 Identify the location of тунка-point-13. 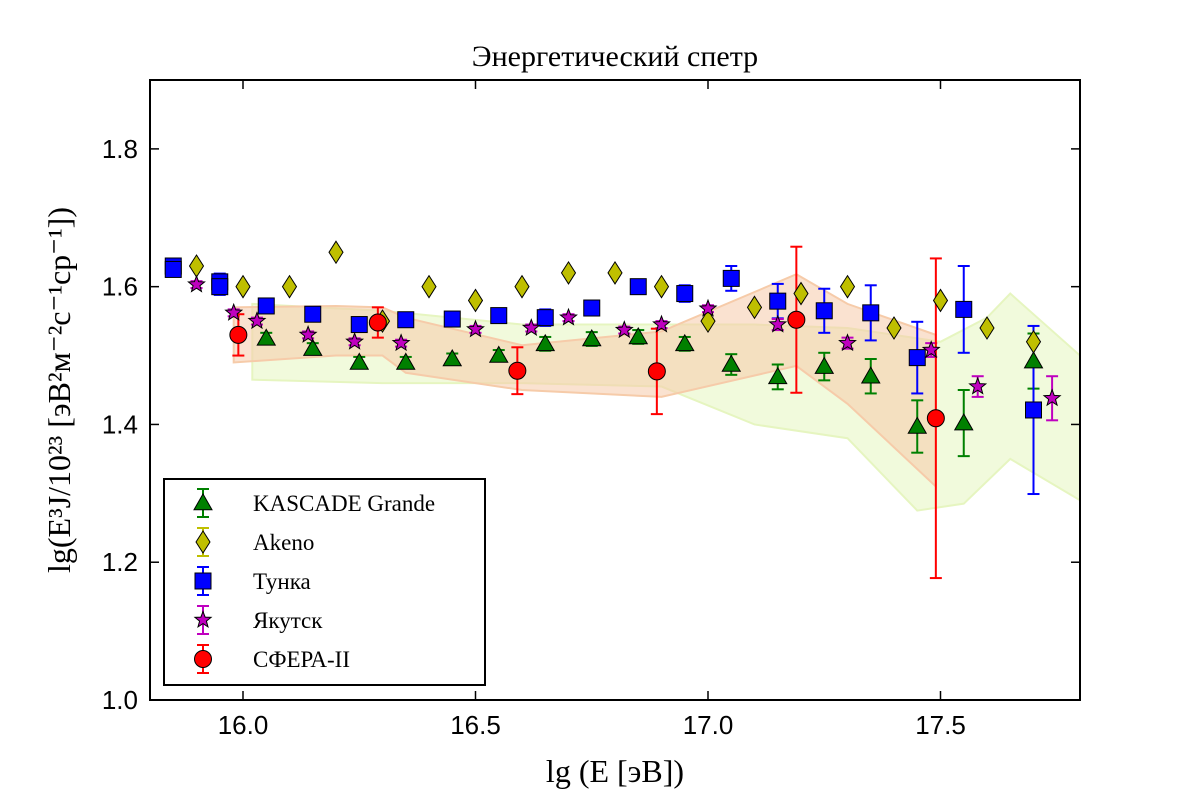
(685, 294).